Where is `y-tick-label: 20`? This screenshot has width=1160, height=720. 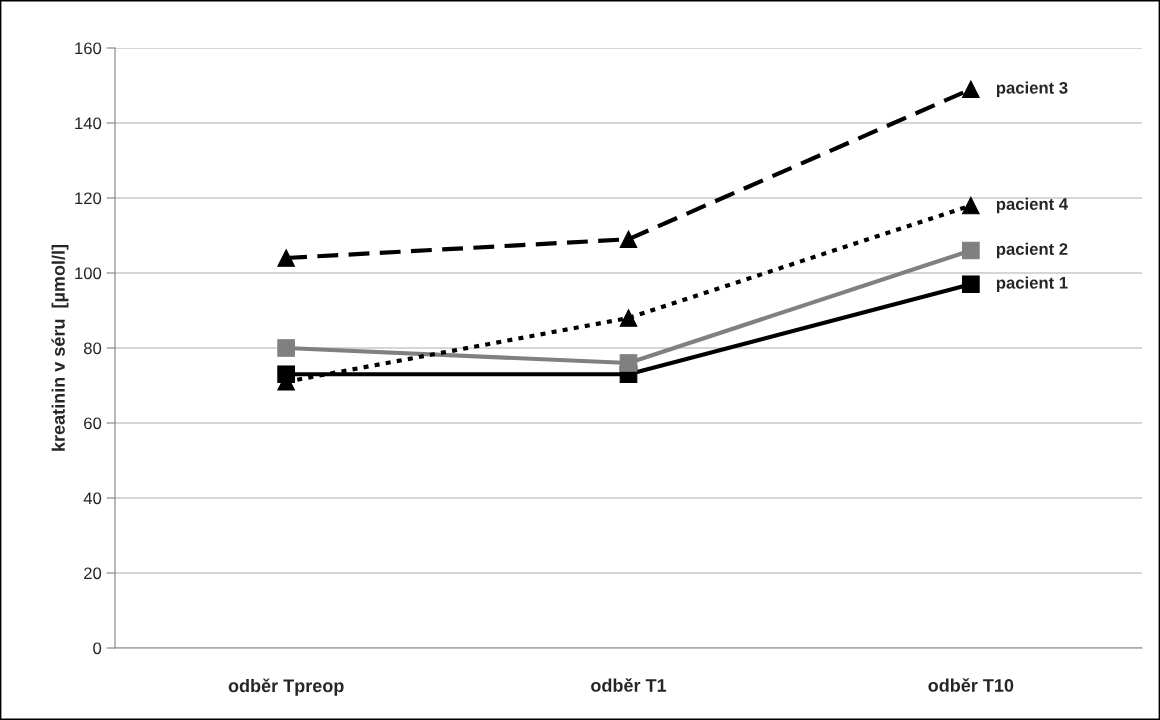 y-tick-label: 20 is located at coordinates (93, 573).